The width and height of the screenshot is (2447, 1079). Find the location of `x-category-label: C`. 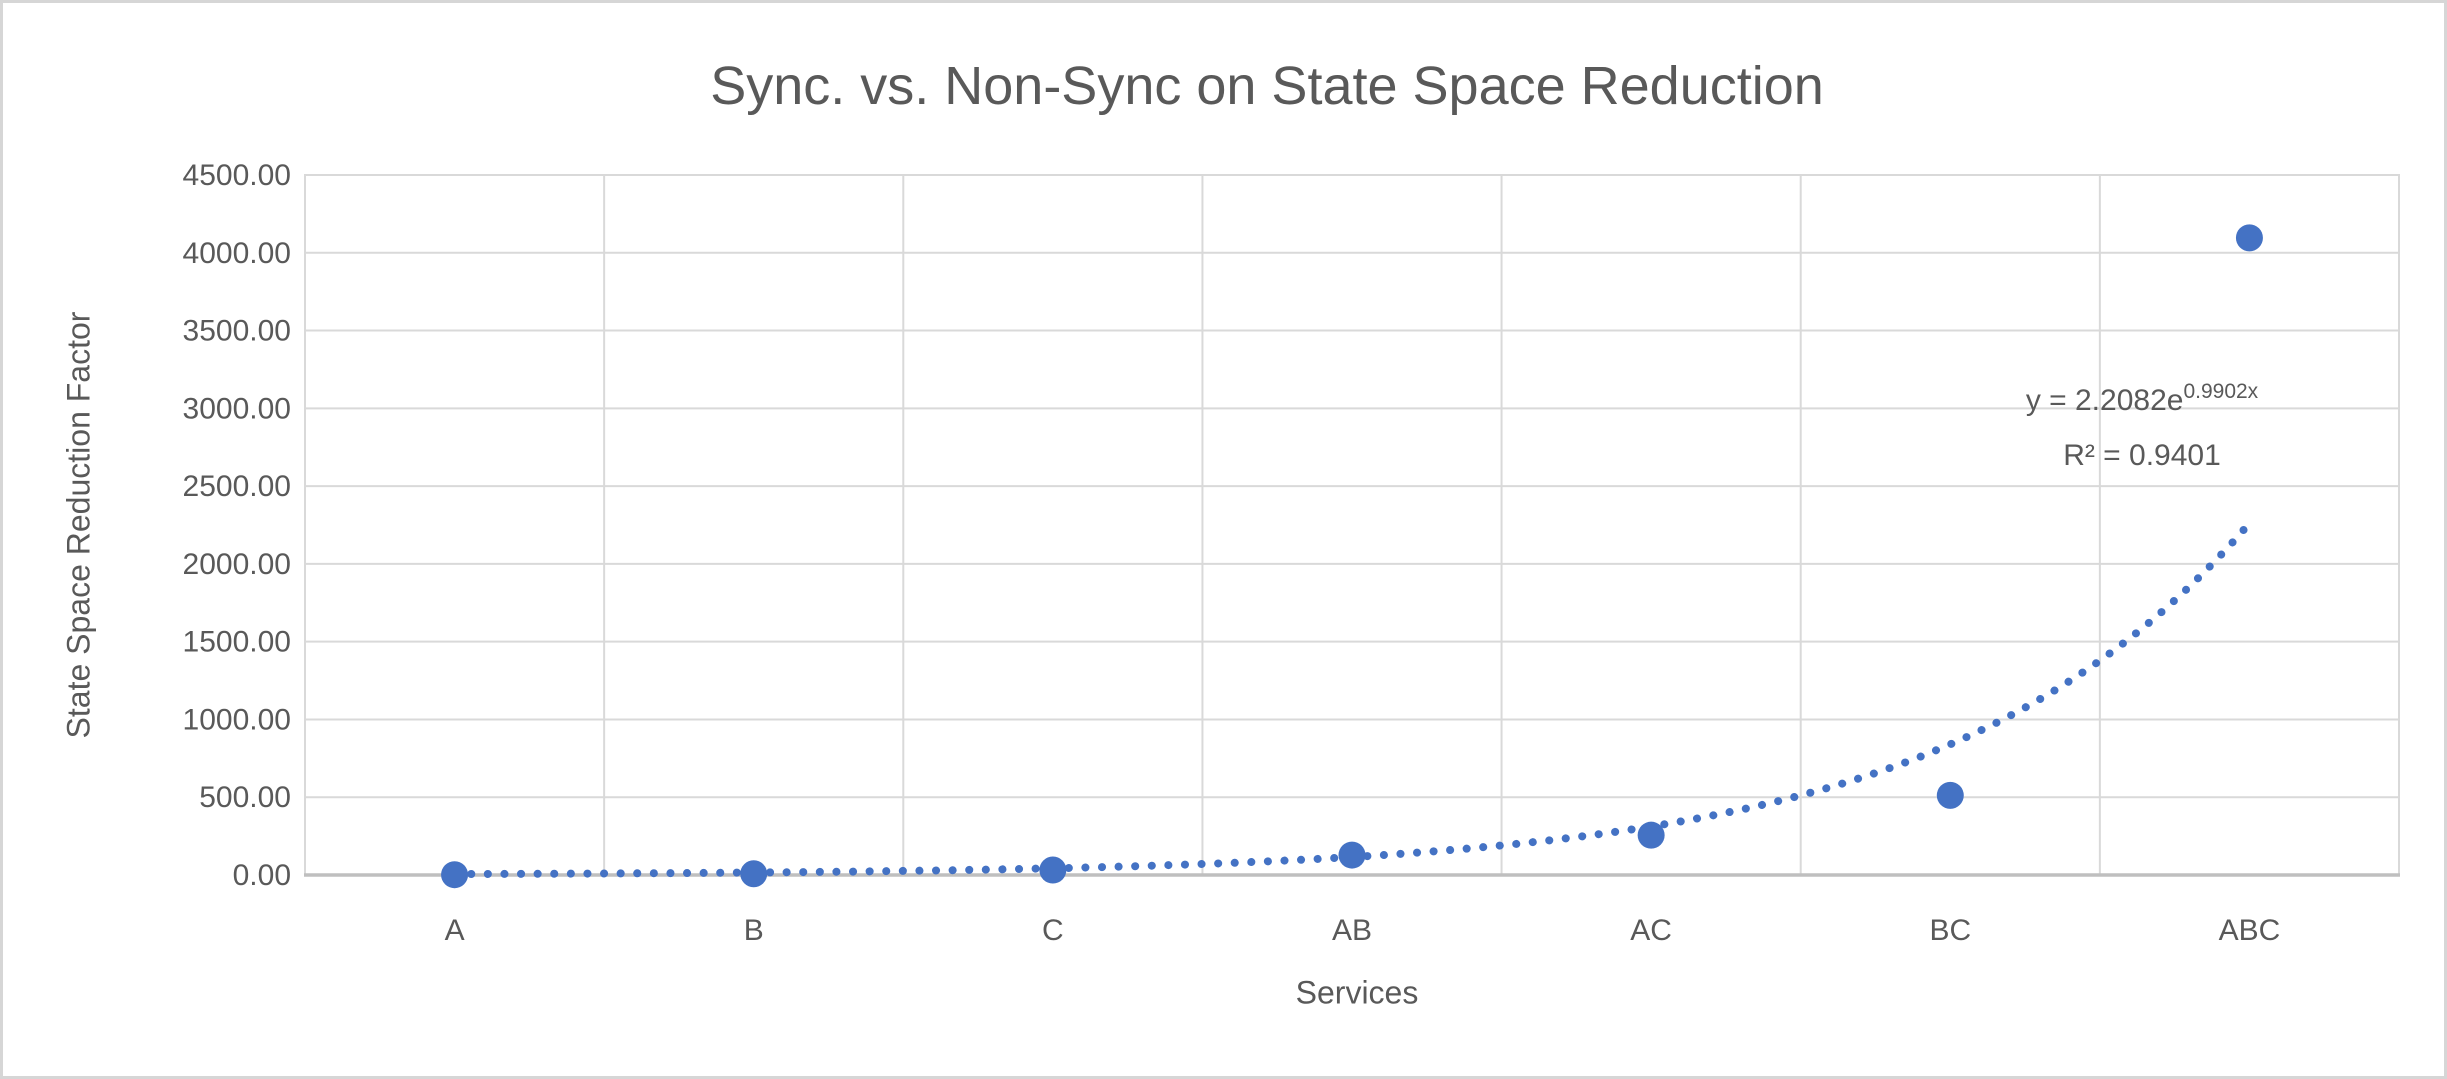

x-category-label: C is located at coordinates (1053, 930).